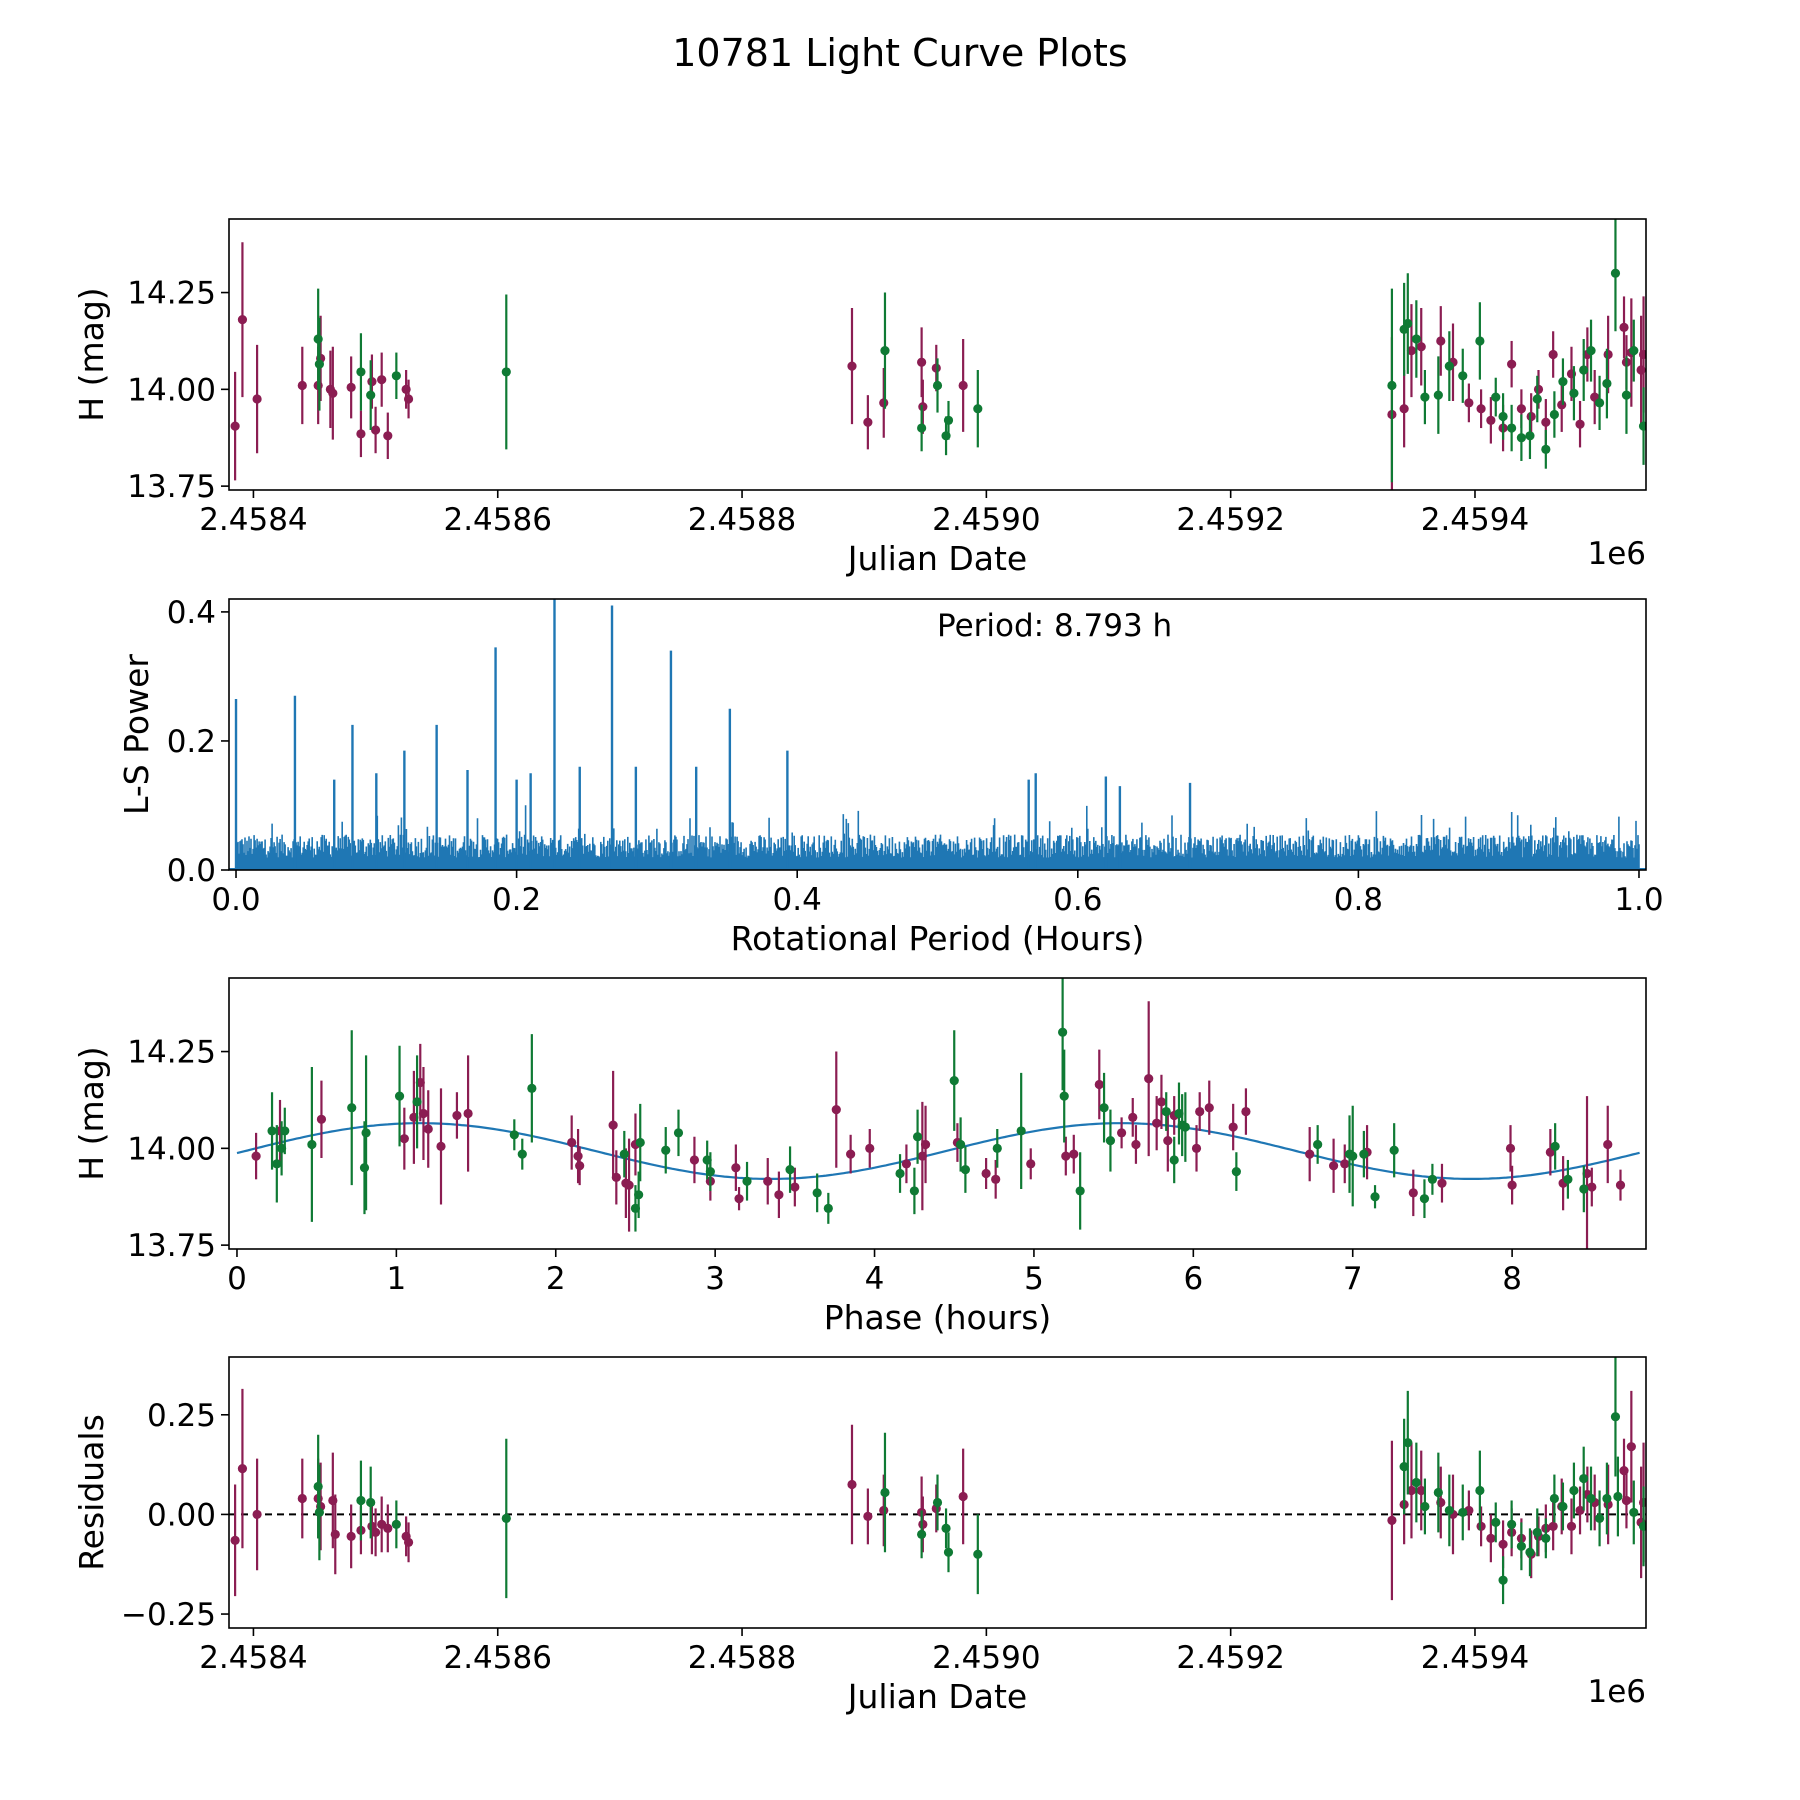 The width and height of the screenshot is (1800, 1800). I want to click on y-axis-label: H (mag), so click(91, 1113).